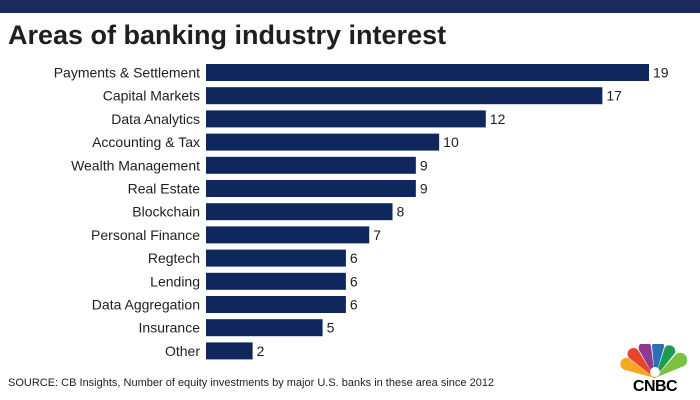 The height and width of the screenshot is (400, 700). What do you see at coordinates (227, 35) in the screenshot?
I see `chart-title: Areas of banking industry interest` at bounding box center [227, 35].